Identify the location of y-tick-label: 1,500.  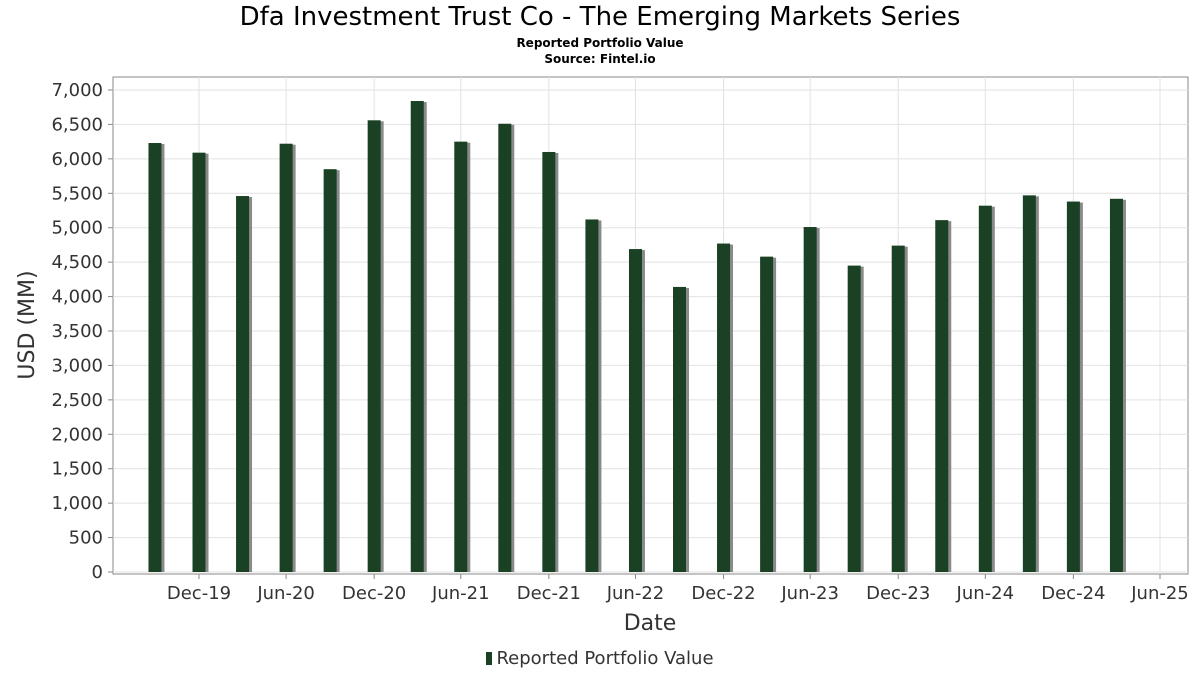
(77, 469).